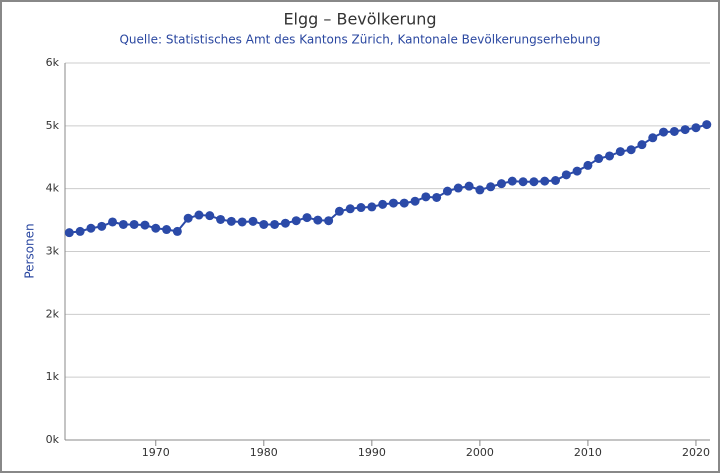  What do you see at coordinates (53, 376) in the screenshot?
I see `y-tick-label: 1k` at bounding box center [53, 376].